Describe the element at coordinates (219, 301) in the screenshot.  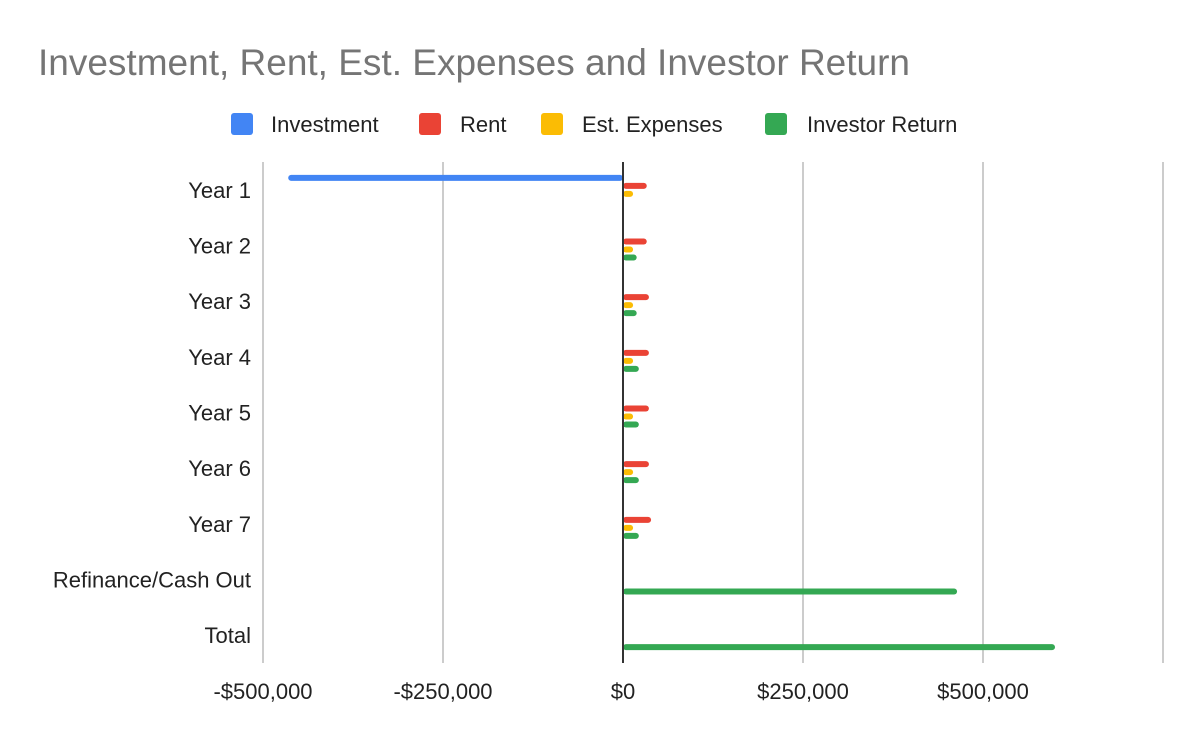
I see `category-label-year-3: Year 3` at that location.